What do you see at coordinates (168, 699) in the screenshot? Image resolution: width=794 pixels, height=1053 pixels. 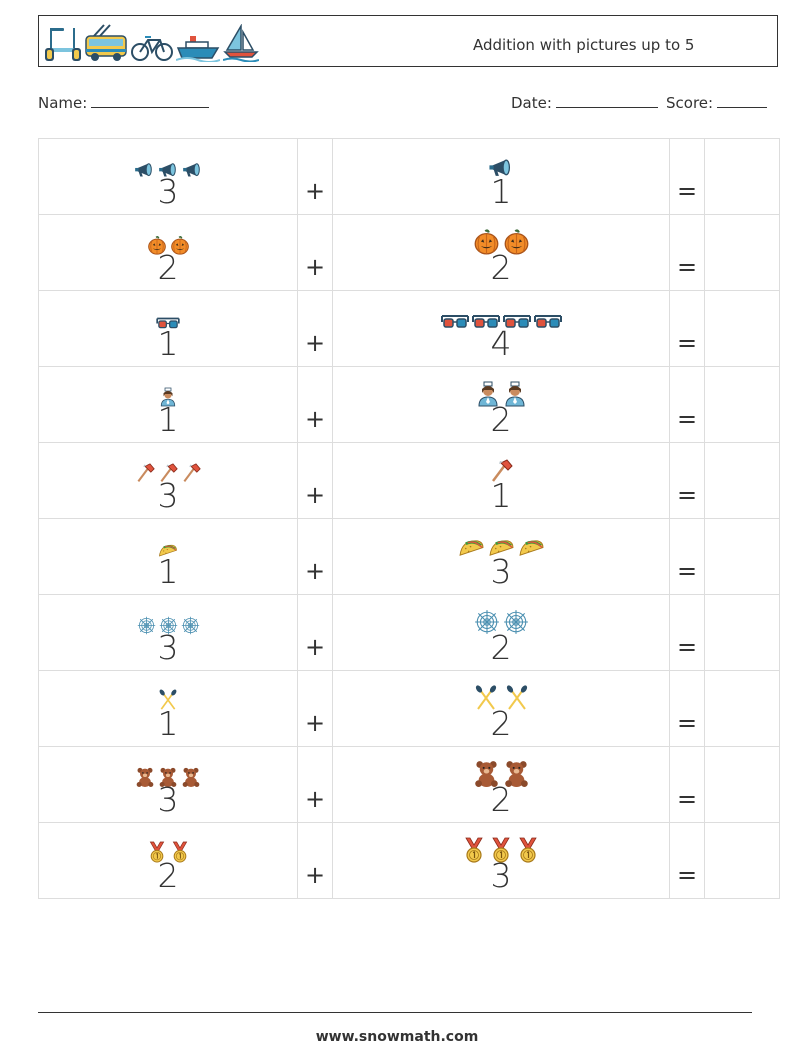 I see `paddles-icon` at bounding box center [168, 699].